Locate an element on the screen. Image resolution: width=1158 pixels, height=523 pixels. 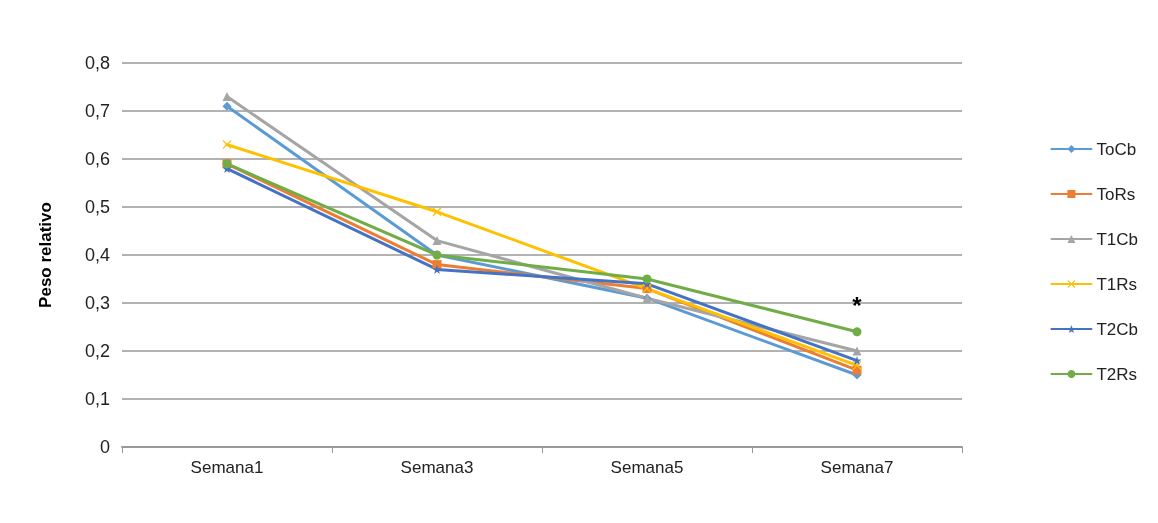
y-tick-label: 0,5 is located at coordinates (97, 207).